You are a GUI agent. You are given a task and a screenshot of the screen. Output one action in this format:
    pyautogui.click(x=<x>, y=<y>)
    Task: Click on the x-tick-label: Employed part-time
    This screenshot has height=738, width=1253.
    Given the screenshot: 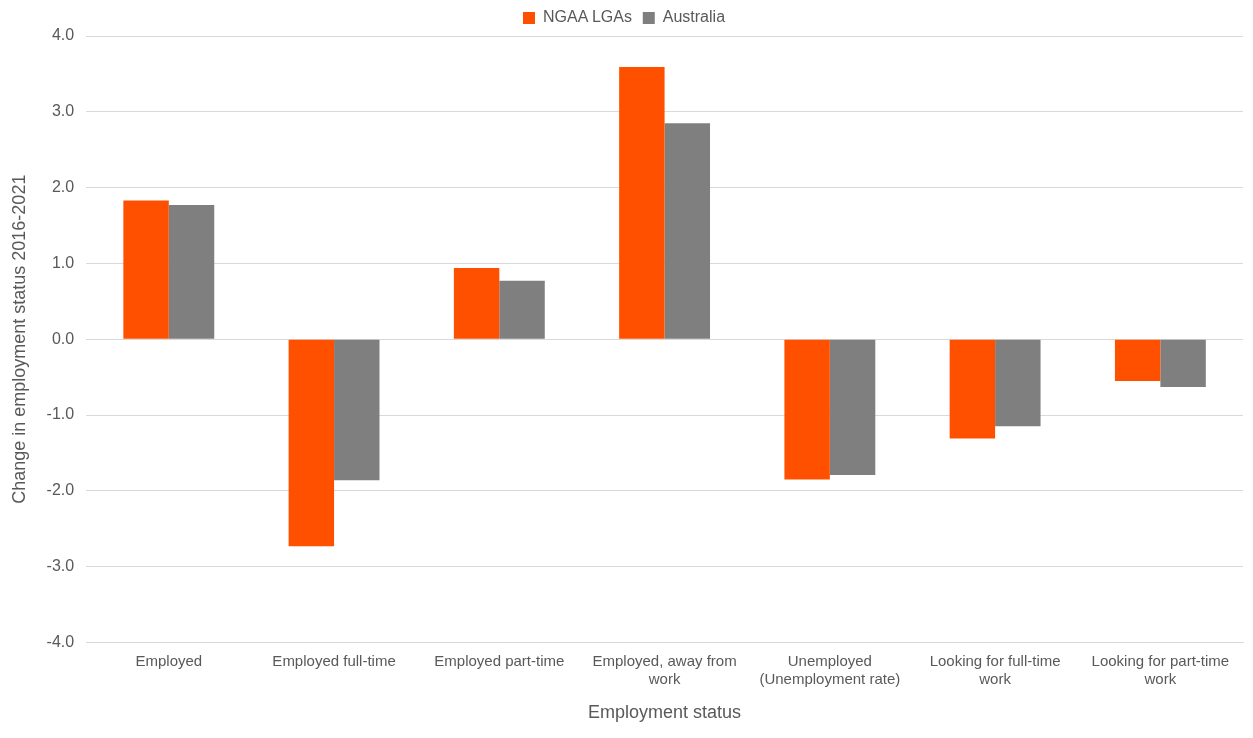 What is the action you would take?
    pyautogui.click(x=499, y=660)
    